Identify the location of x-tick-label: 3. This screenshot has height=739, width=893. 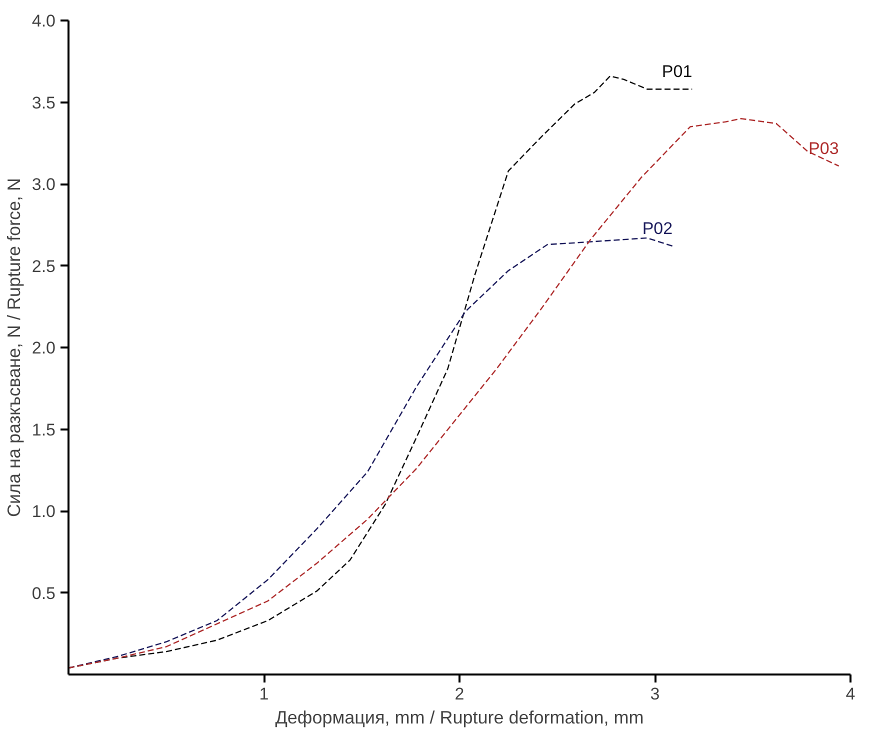
(655, 694).